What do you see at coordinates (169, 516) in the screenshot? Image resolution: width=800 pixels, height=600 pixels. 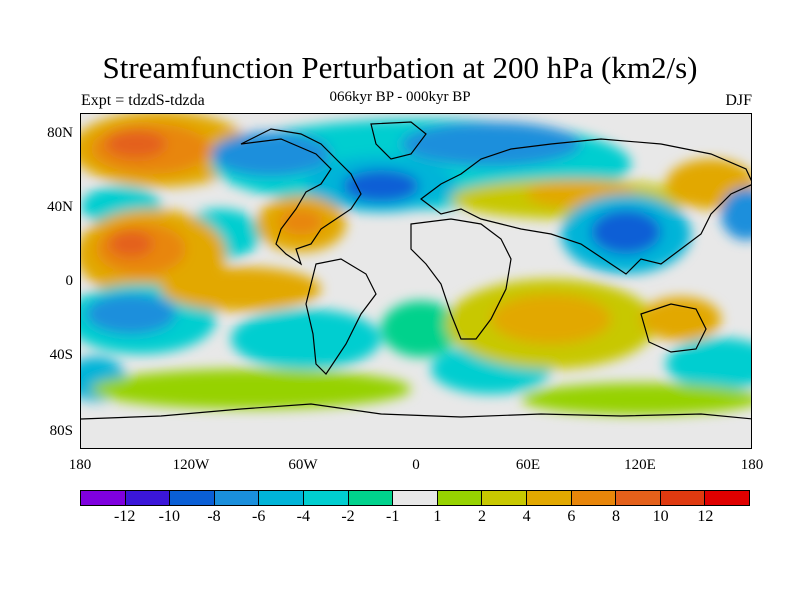 I see `colorbar-tick-label: -10` at bounding box center [169, 516].